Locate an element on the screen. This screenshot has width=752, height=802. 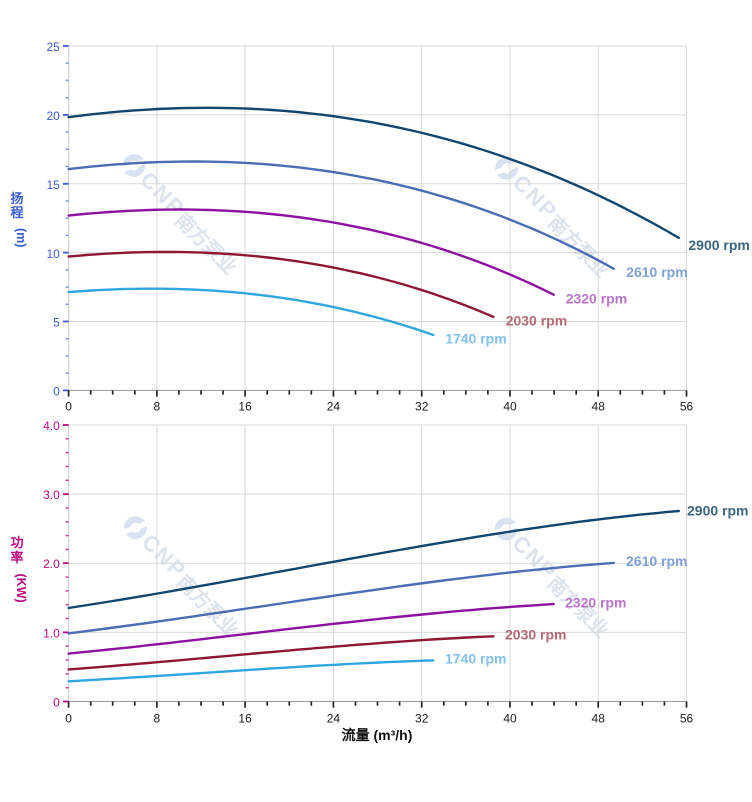
svg-text: 2.0 is located at coordinates (51, 564).